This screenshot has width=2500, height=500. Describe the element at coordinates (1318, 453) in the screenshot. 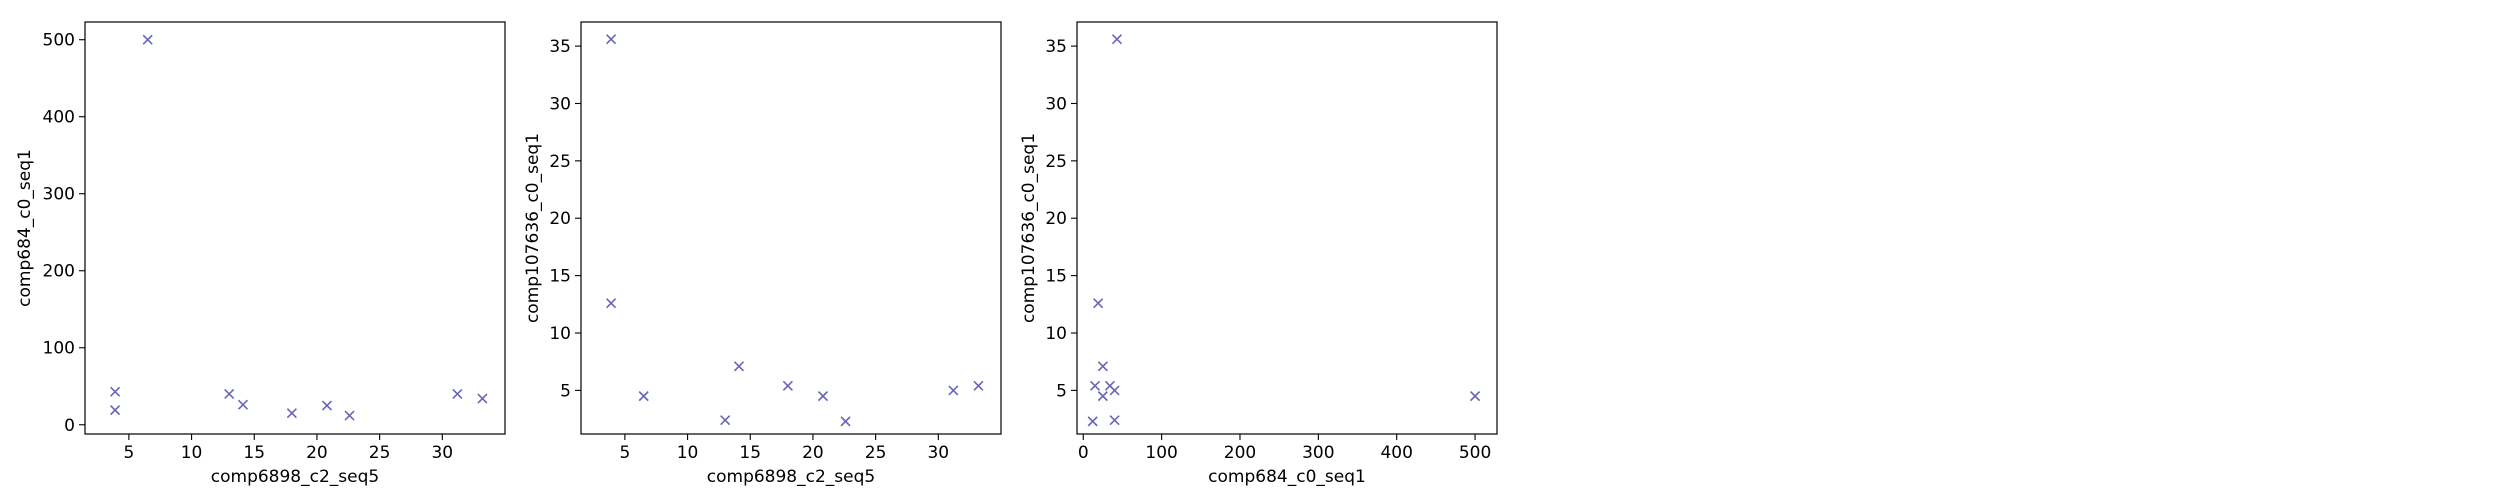

I see `x-tick-label: 300` at that location.